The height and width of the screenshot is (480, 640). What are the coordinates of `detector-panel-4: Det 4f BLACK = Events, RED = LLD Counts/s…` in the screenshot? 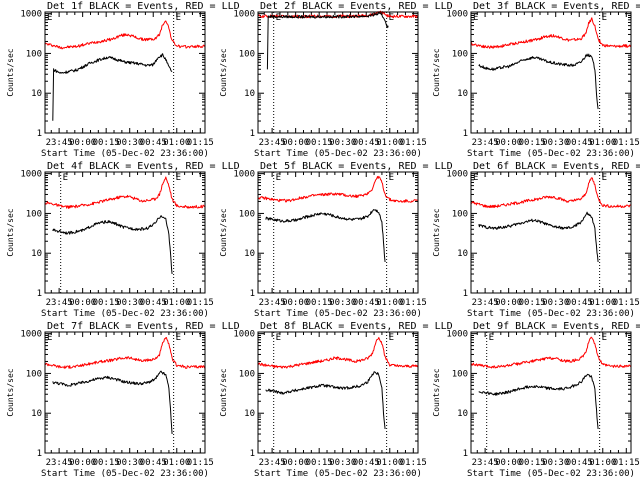 It's located at (123, 240).